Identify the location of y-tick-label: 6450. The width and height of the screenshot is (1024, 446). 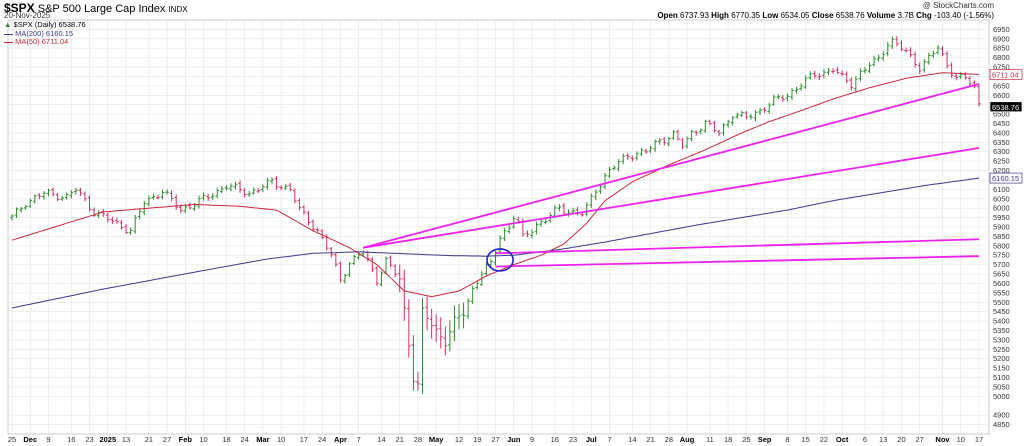
(1001, 123).